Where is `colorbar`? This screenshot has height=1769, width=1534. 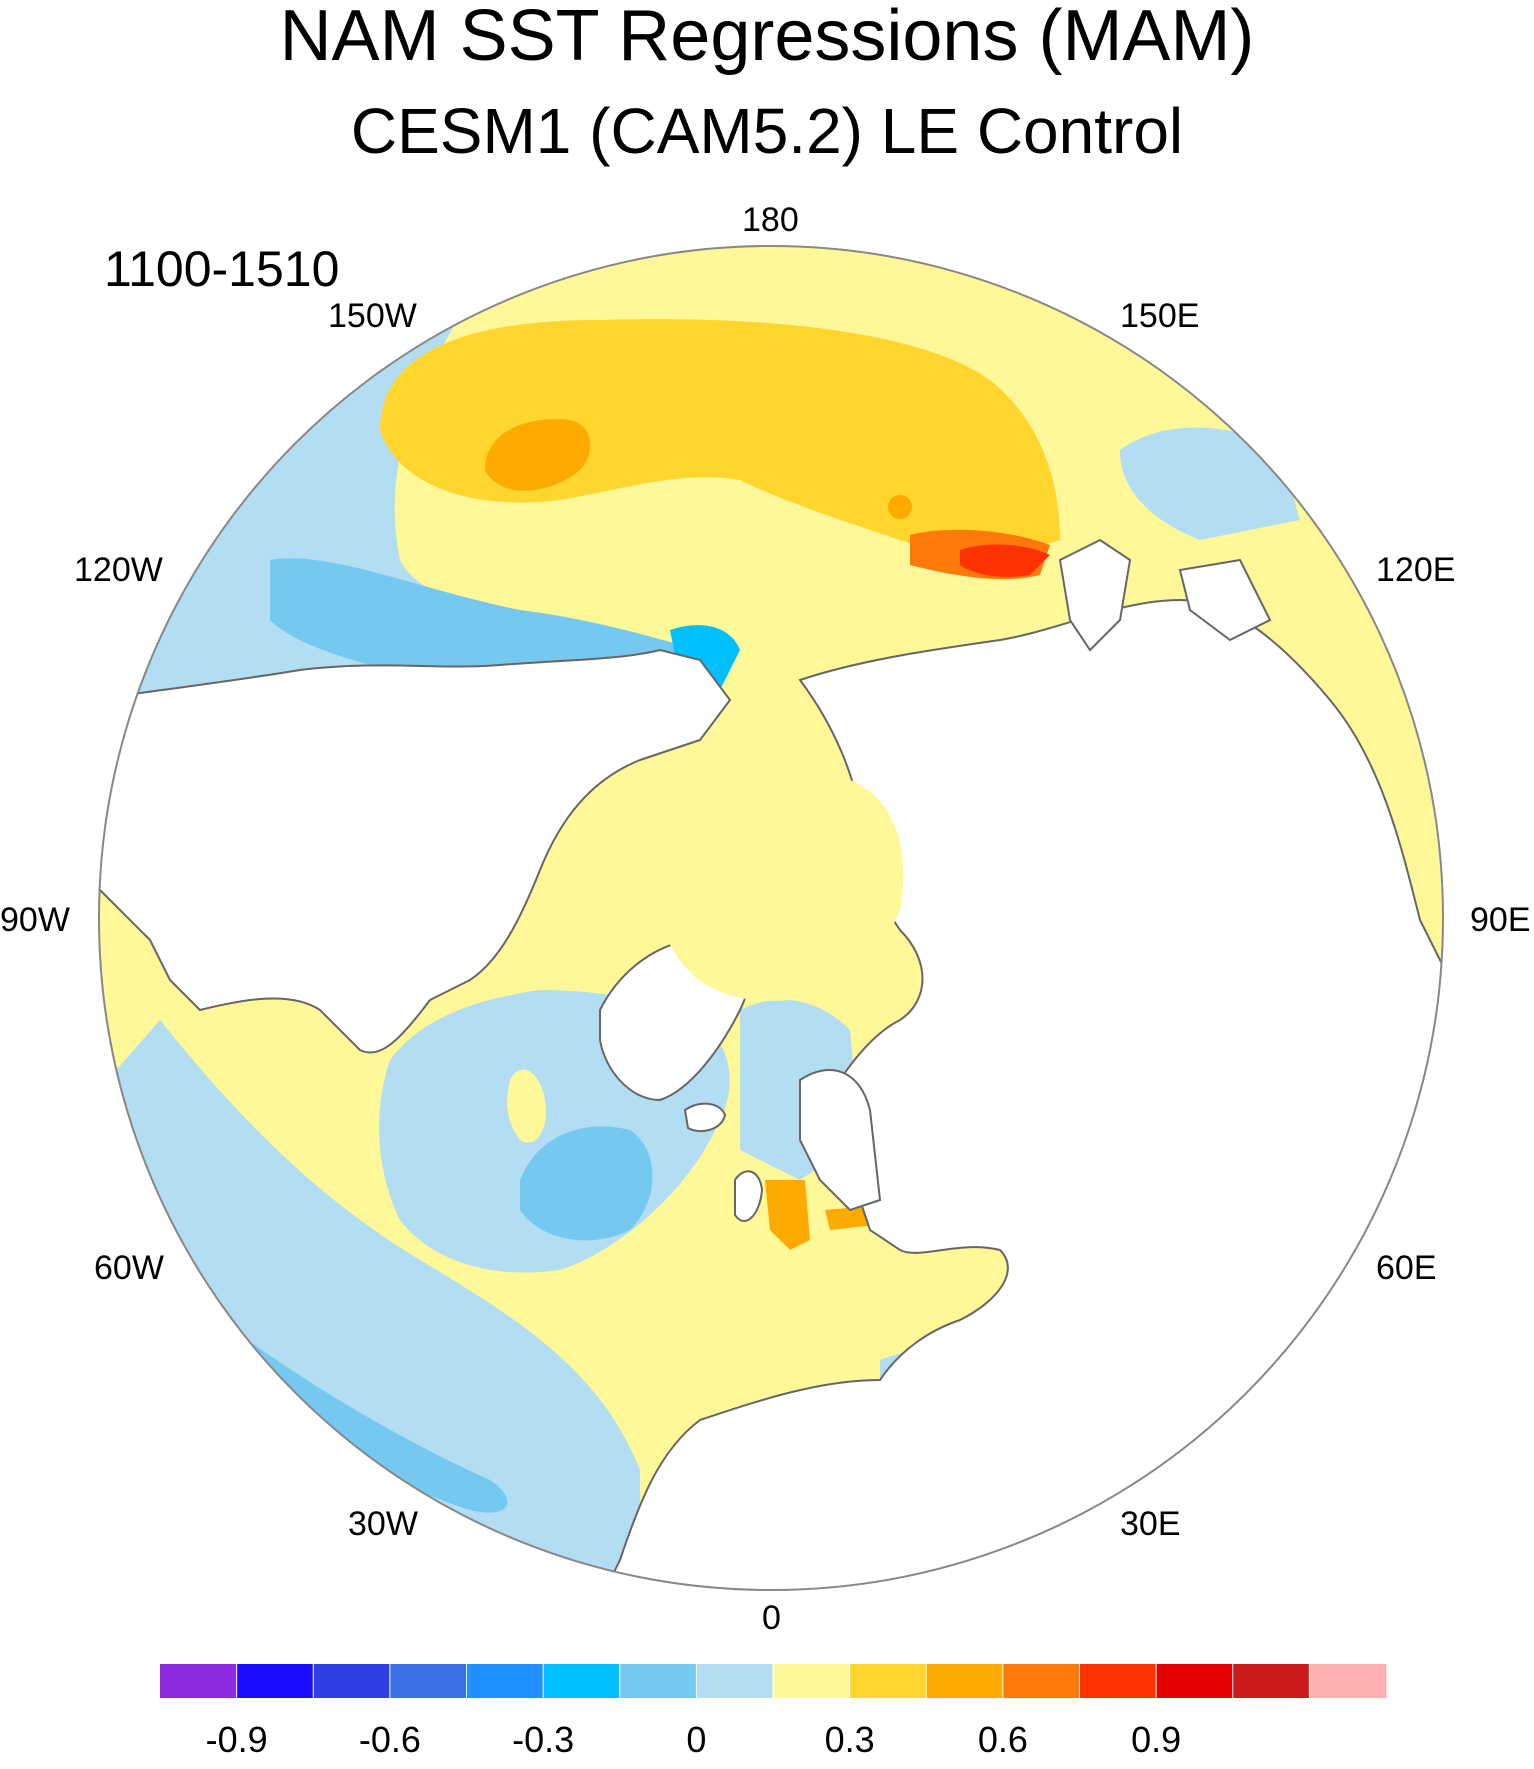 colorbar is located at coordinates (773, 1681).